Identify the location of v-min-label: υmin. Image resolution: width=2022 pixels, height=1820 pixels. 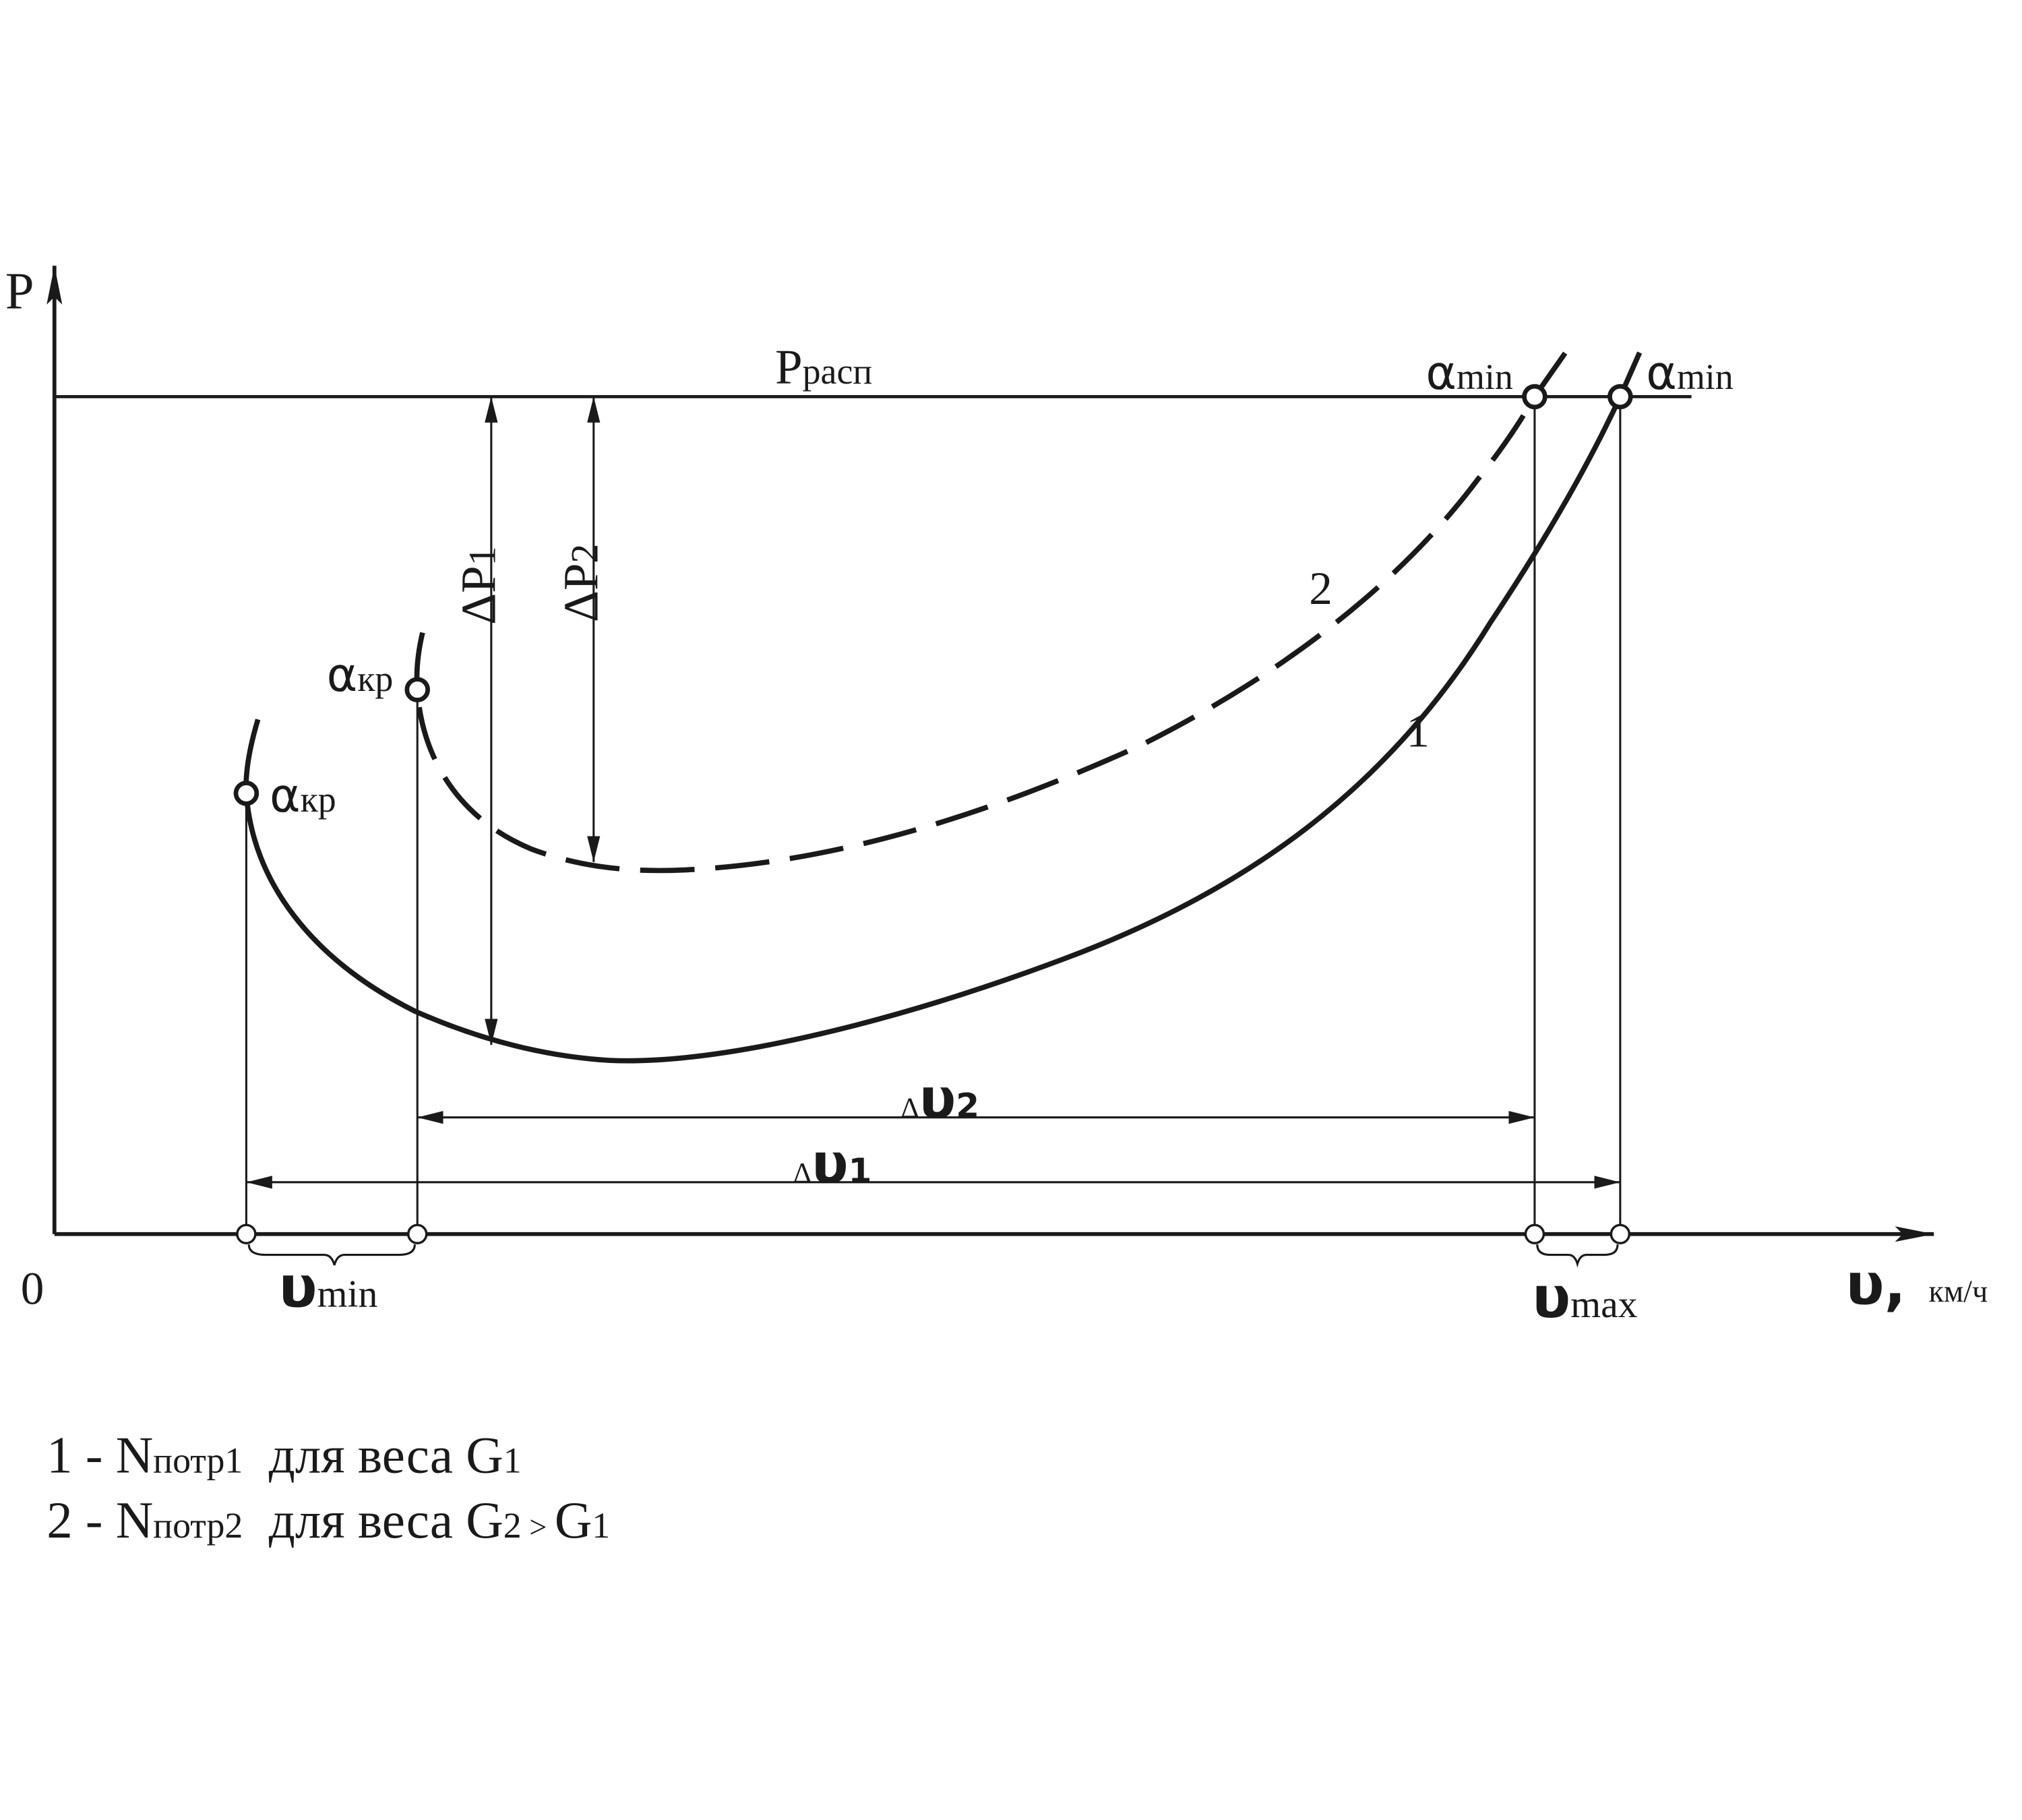
(327, 1286).